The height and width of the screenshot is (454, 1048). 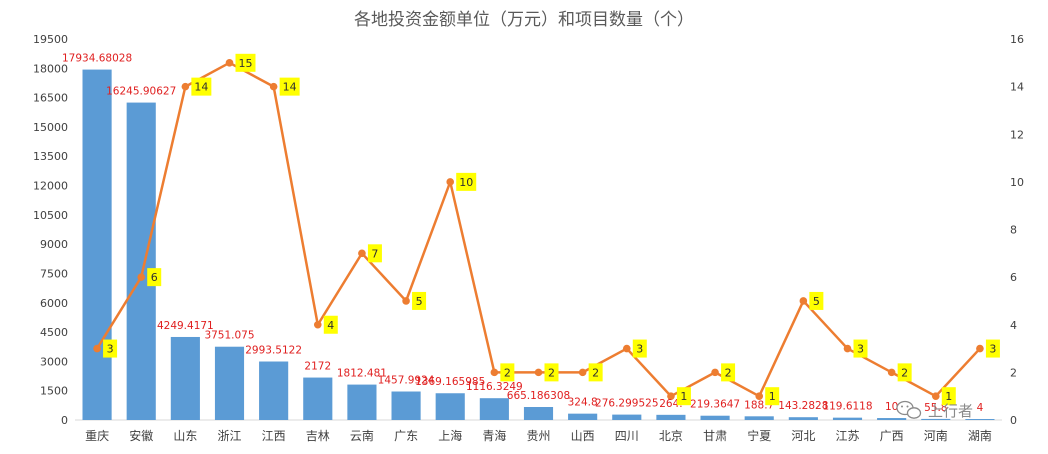 What do you see at coordinates (274, 436) in the screenshot?
I see `x-axis-category-label: 江西` at bounding box center [274, 436].